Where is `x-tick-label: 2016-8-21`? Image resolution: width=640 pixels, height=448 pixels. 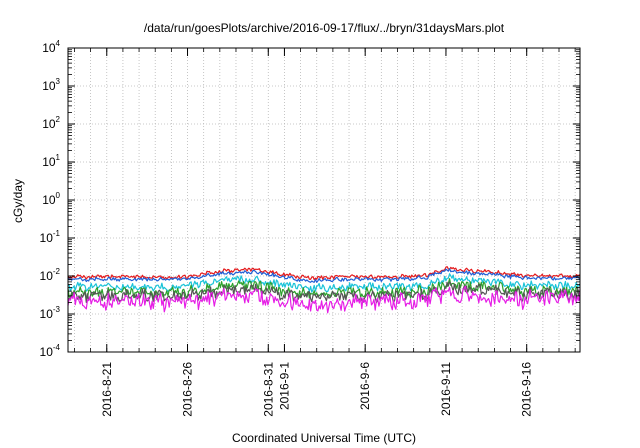 x-tick-label: 2016-8-21 is located at coordinates (107, 389).